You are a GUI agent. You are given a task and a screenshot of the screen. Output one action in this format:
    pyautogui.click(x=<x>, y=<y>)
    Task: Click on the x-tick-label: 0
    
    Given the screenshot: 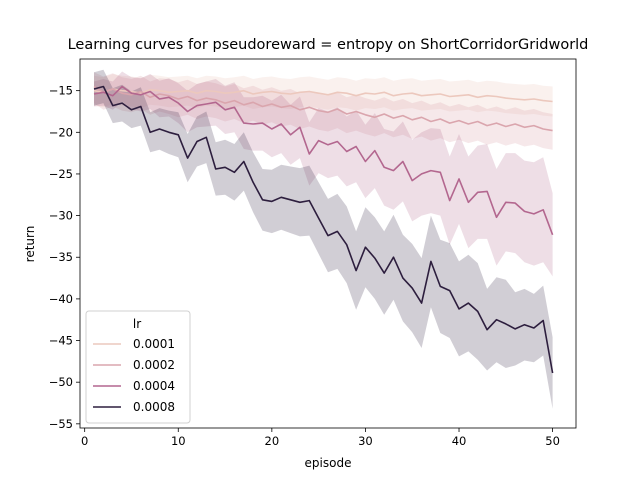 What is the action you would take?
    pyautogui.click(x=84, y=441)
    